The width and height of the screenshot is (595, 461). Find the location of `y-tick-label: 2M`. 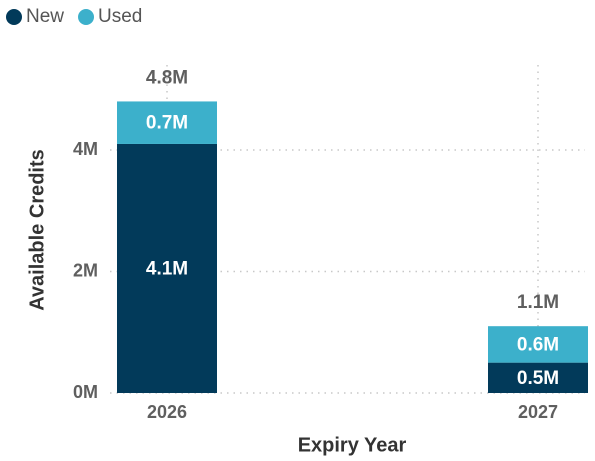

y-tick-label: 2M is located at coordinates (85, 270).